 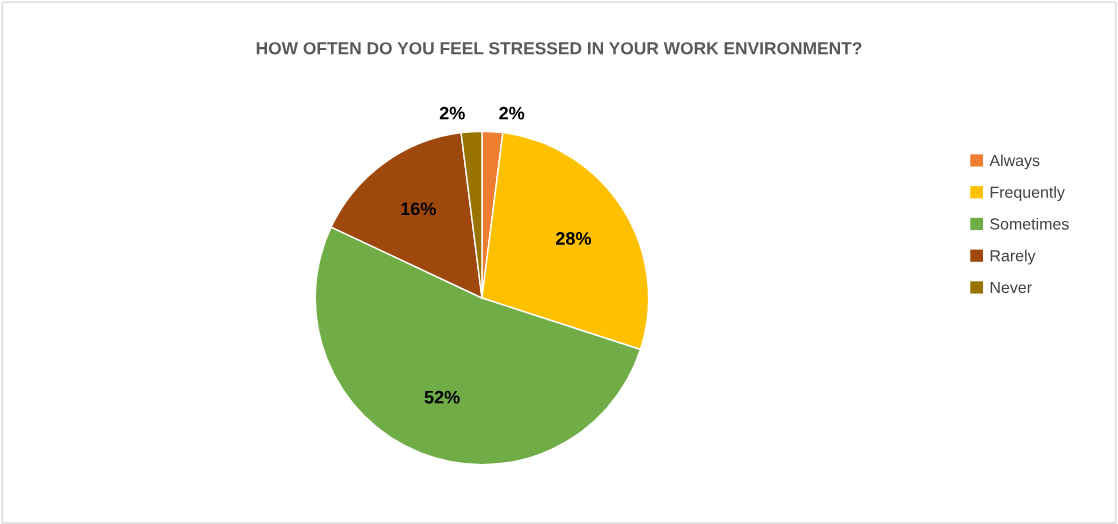 What do you see at coordinates (1029, 223) in the screenshot?
I see `legend-label: Sometimes` at bounding box center [1029, 223].